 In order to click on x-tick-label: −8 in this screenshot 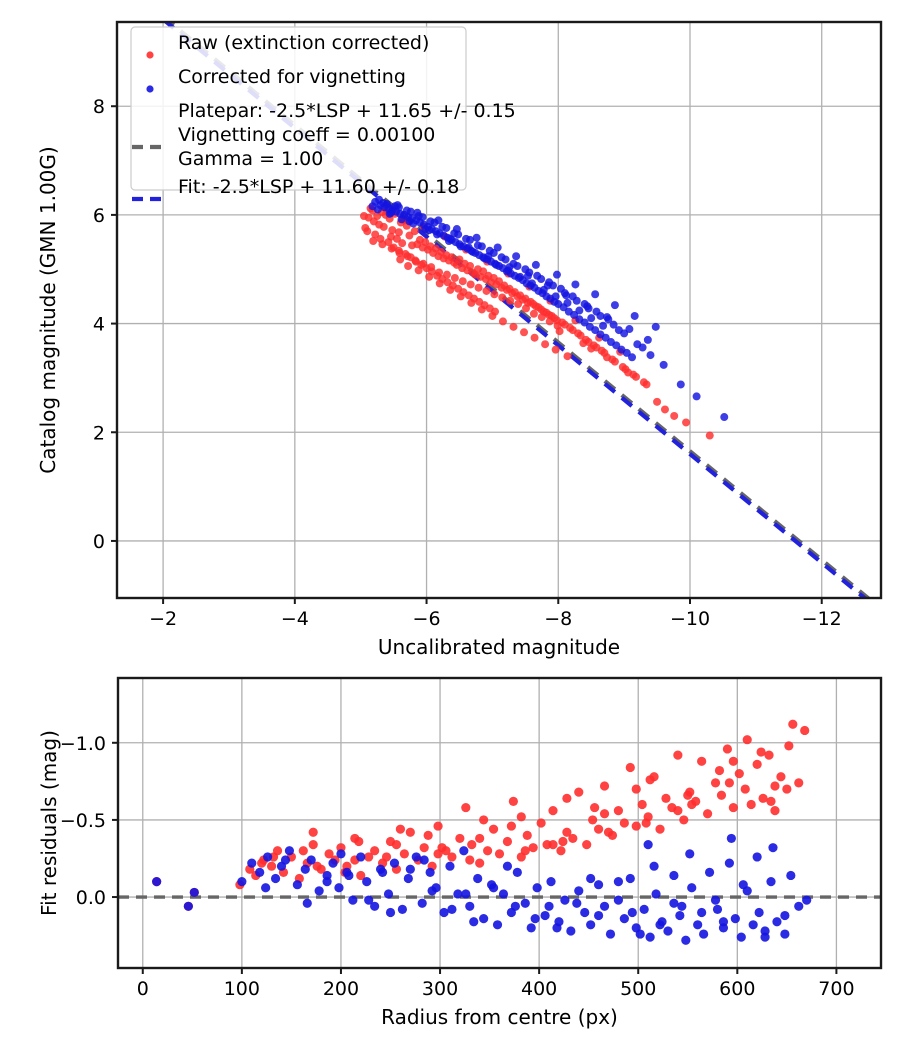, I will do `click(558, 619)`.